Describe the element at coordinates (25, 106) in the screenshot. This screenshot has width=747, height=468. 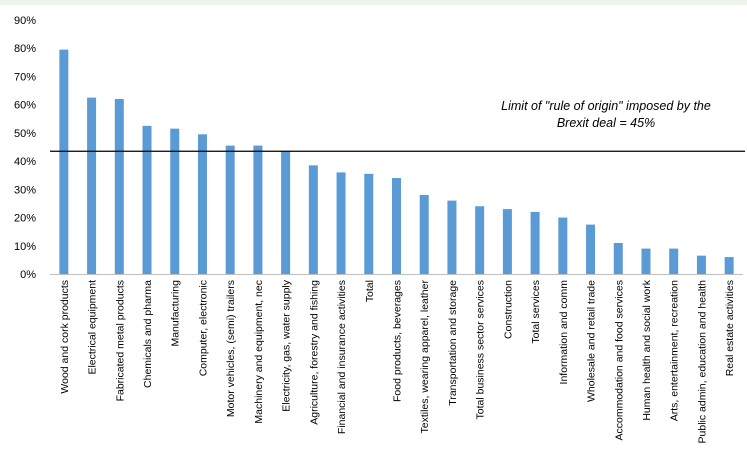
I see `y-tick-label: 60%` at that location.